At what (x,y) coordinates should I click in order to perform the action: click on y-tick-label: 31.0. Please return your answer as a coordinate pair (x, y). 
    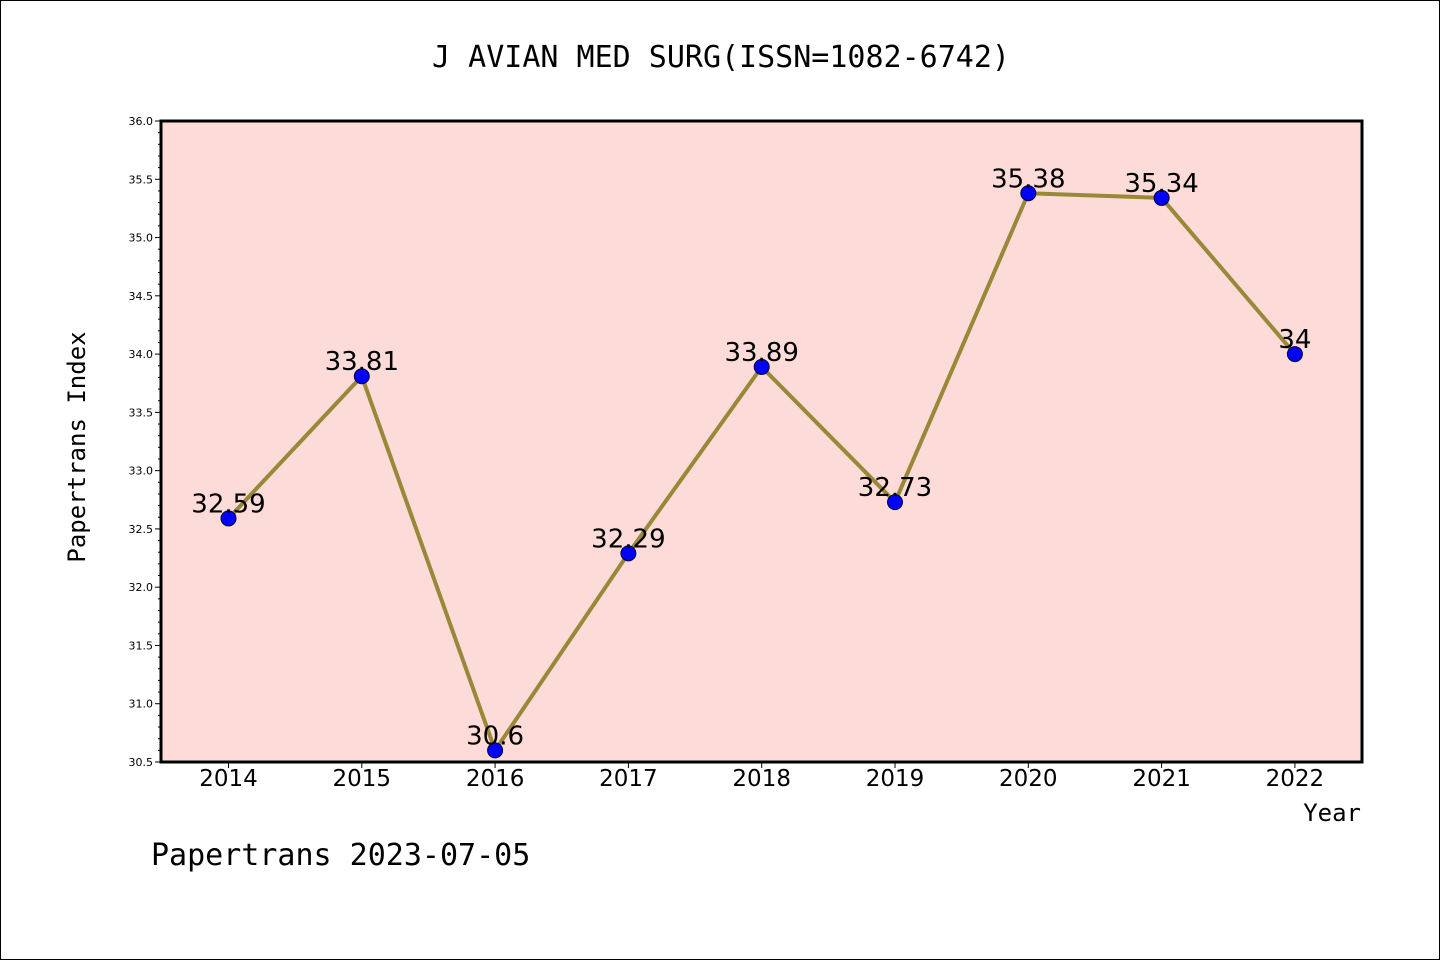
    Looking at the image, I should click on (141, 704).